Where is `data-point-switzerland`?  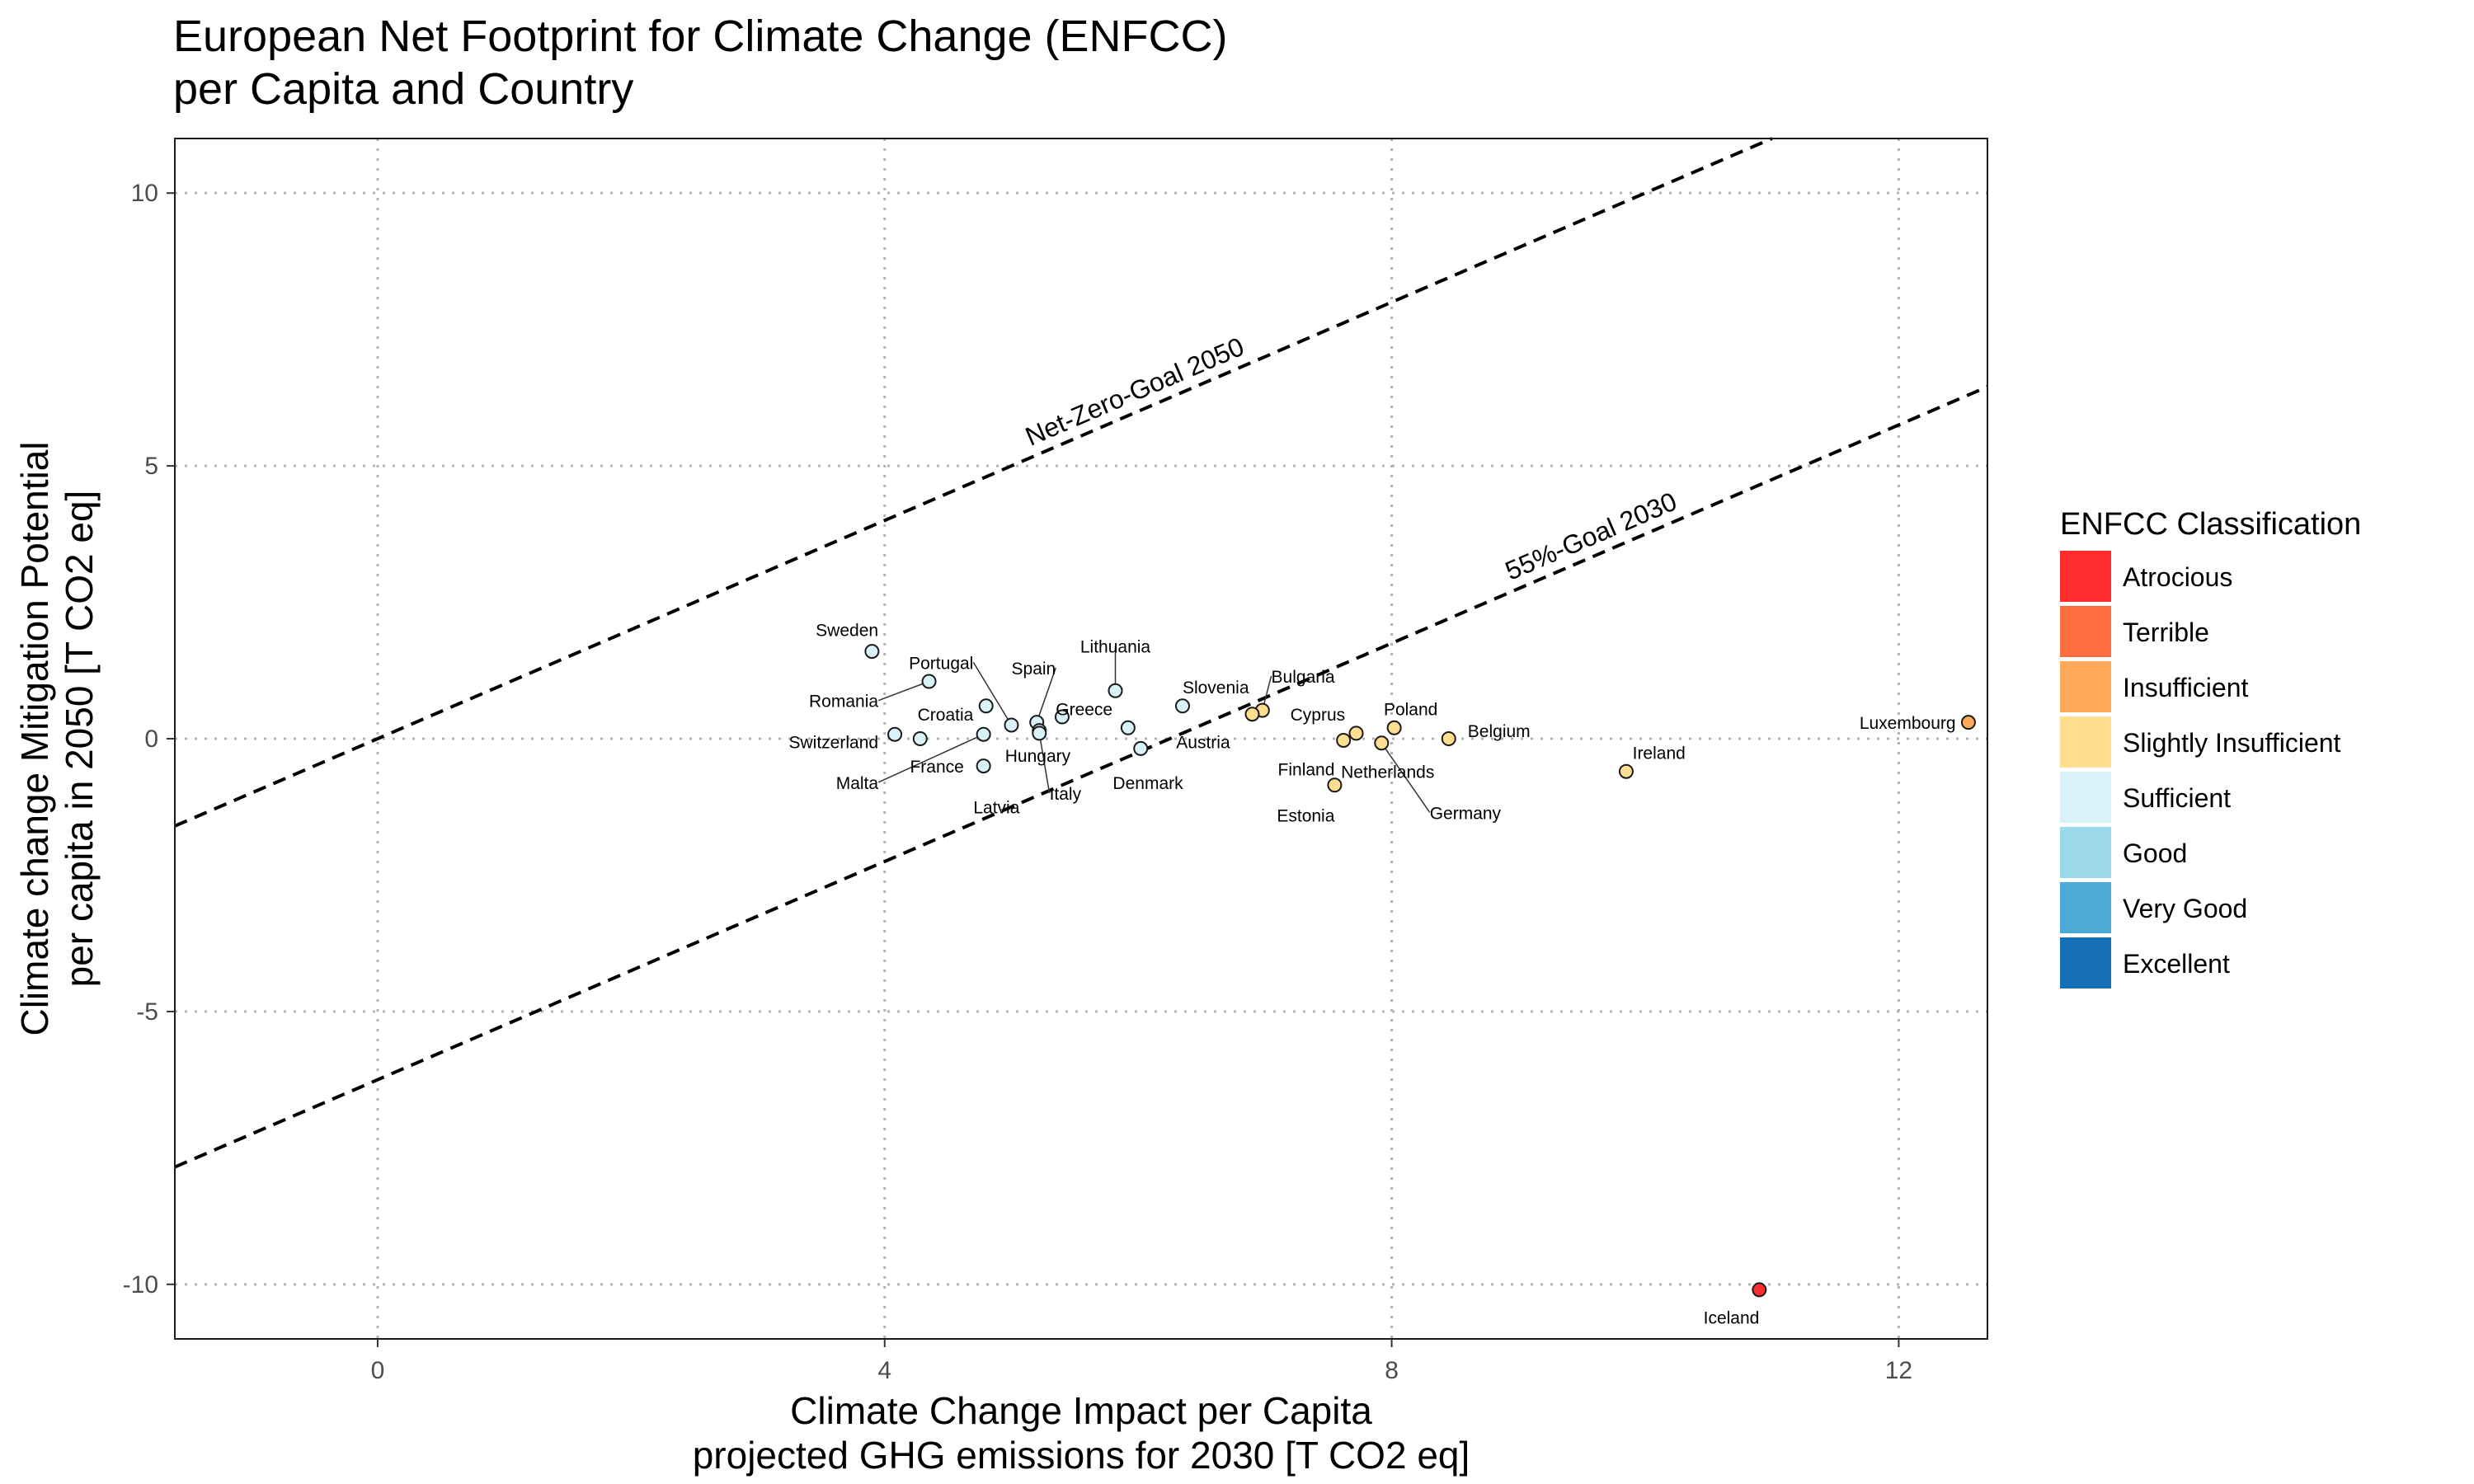 data-point-switzerland is located at coordinates (895, 734).